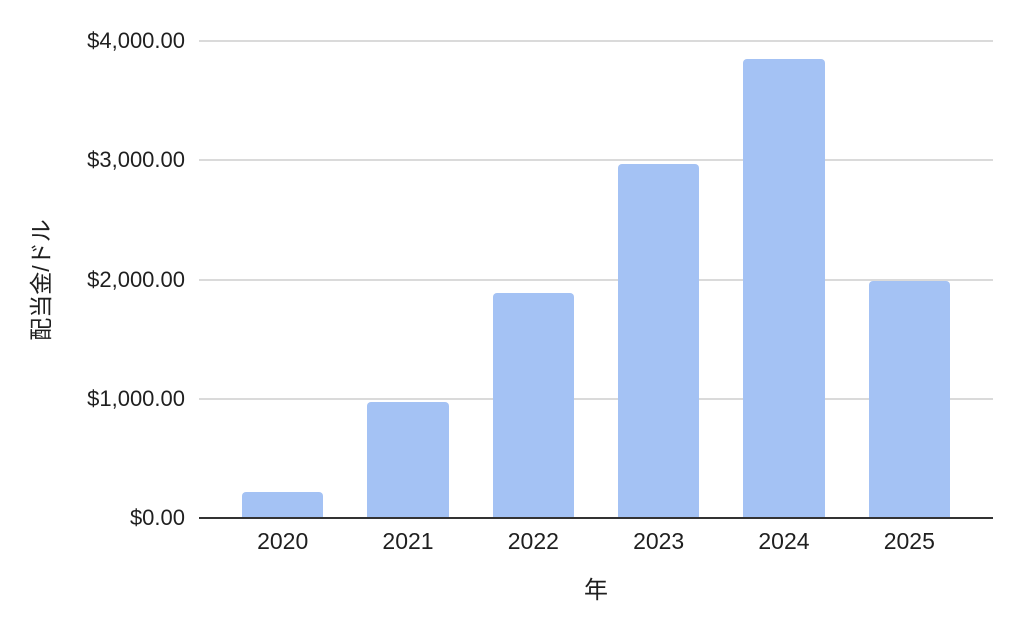  Describe the element at coordinates (596, 590) in the screenshot. I see `x-axis-title: 年` at that location.